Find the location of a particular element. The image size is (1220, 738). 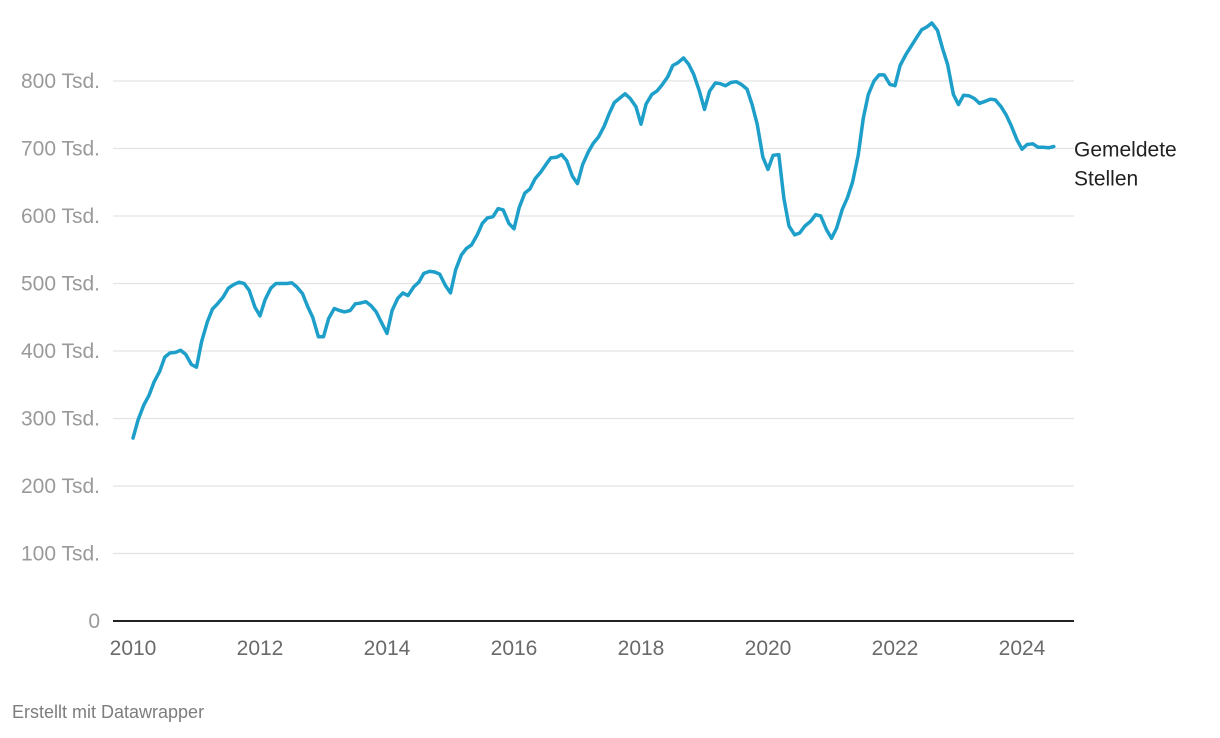

y-tick-label: 0 is located at coordinates (94, 621).